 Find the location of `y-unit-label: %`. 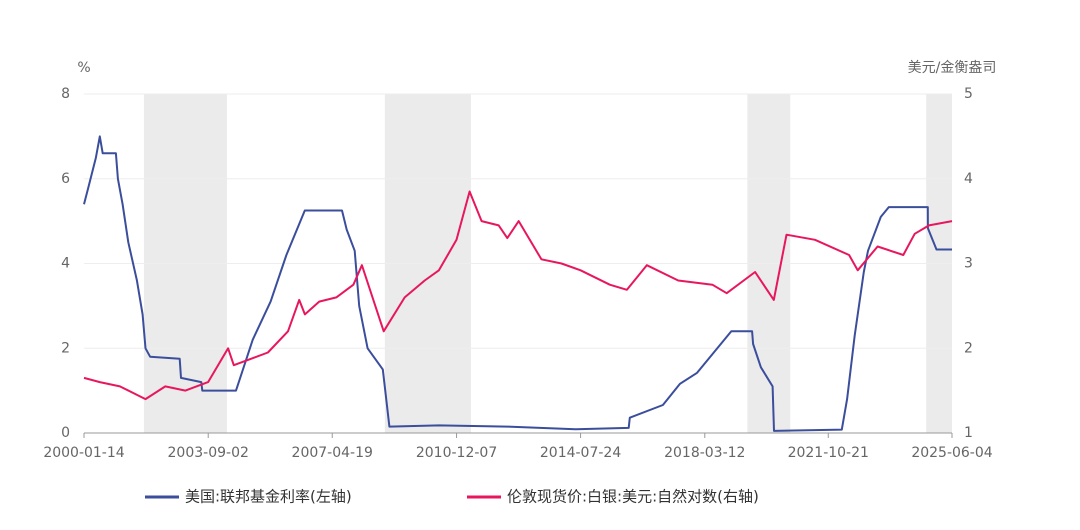

y-unit-label: % is located at coordinates (83, 68).